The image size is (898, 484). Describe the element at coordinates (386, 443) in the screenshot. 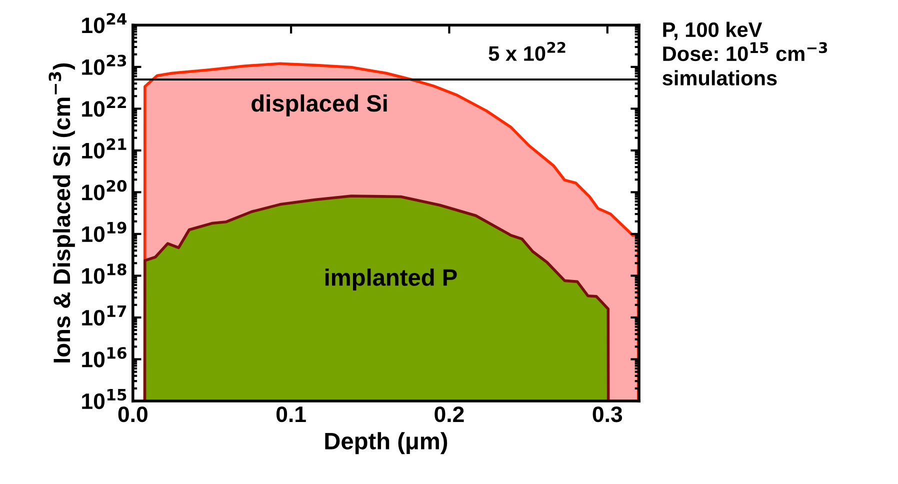

I see `x-axis-title: Depth (μm)` at that location.